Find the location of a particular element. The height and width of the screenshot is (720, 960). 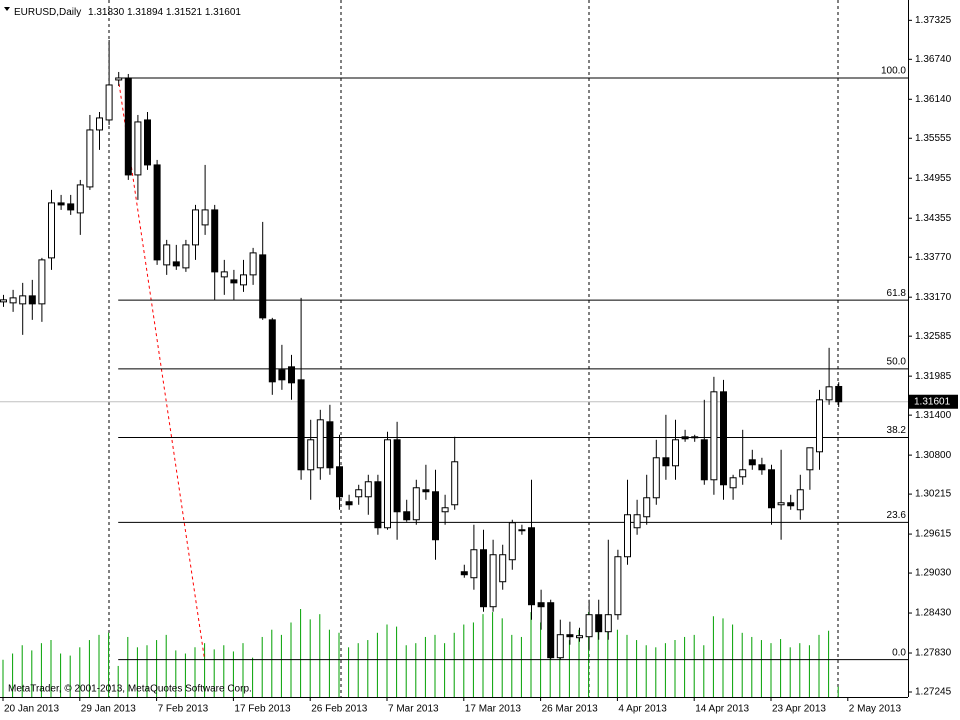

y-tick-label: 1.27830 is located at coordinates (933, 653).